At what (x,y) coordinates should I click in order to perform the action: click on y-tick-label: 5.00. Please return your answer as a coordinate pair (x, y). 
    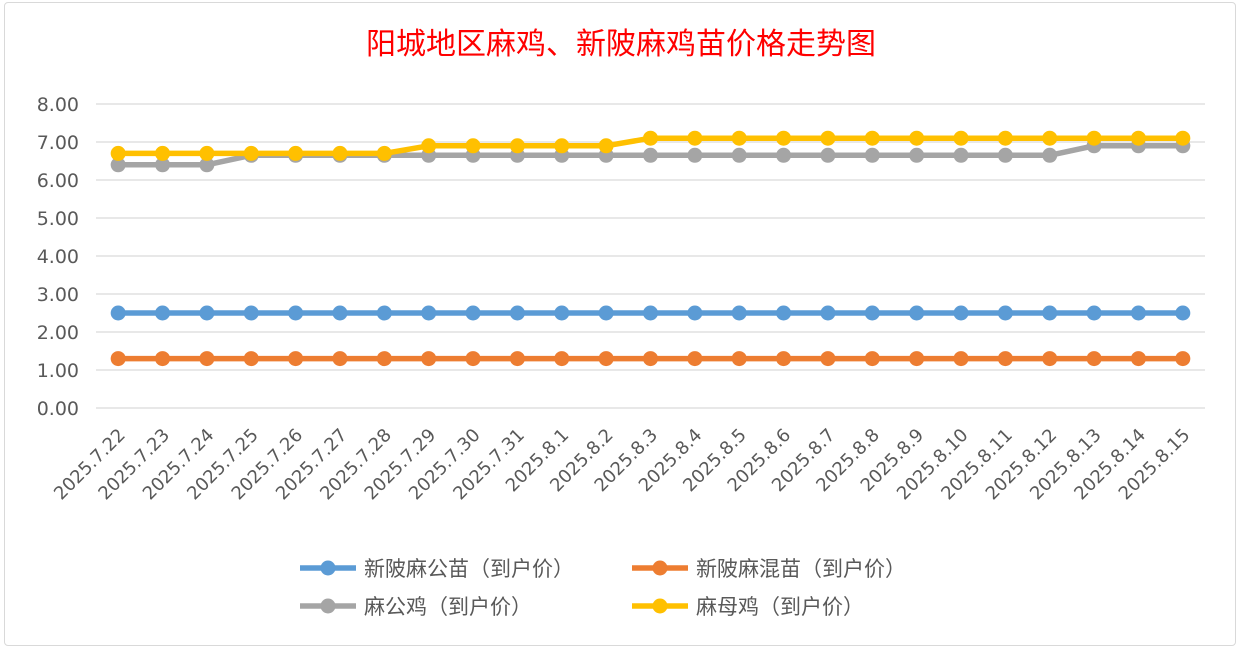
    Looking at the image, I should click on (58, 219).